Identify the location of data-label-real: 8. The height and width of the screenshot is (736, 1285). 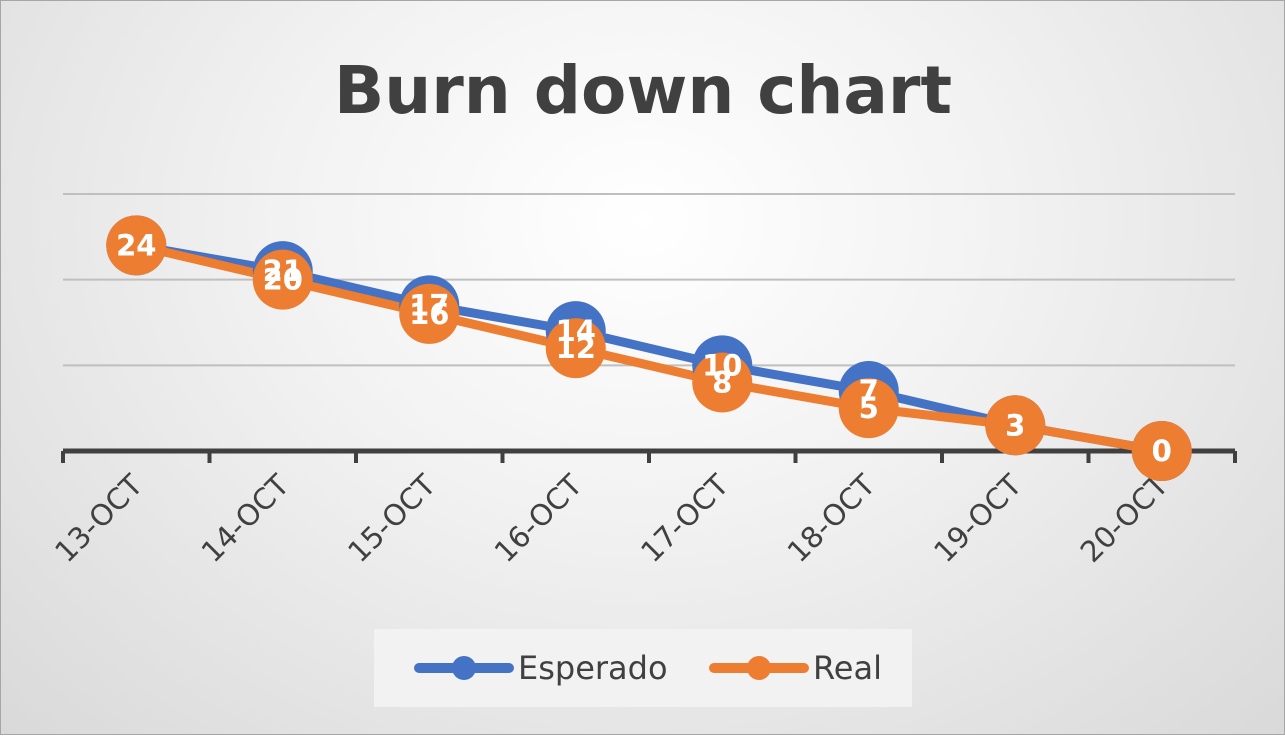
(722, 382).